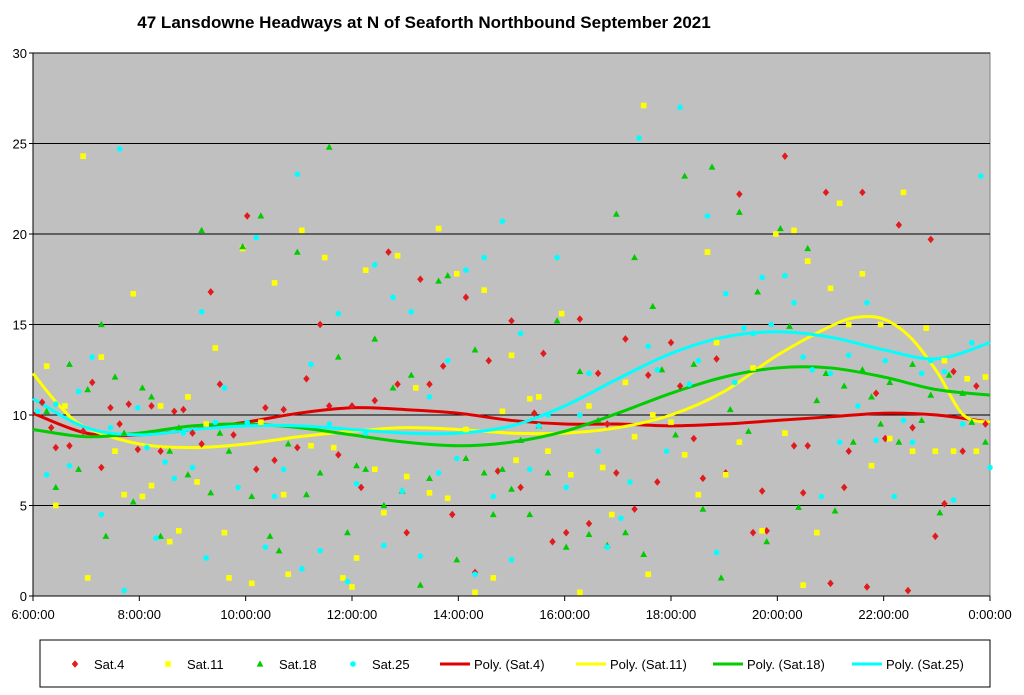 This screenshot has width=1024, height=695. What do you see at coordinates (648, 664) in the screenshot?
I see `legend-label: Poly. (Sat.11)` at bounding box center [648, 664].